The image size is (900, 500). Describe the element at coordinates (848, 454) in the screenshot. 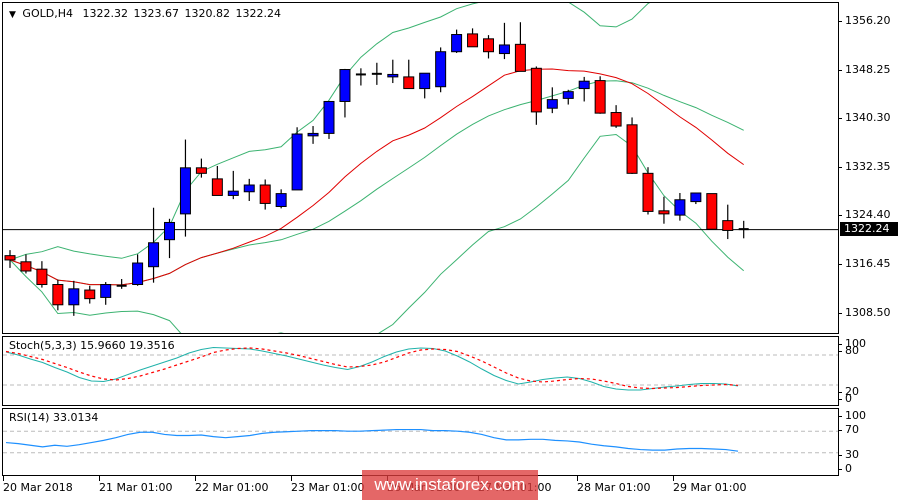

I see `rsi-tick: 30` at that location.